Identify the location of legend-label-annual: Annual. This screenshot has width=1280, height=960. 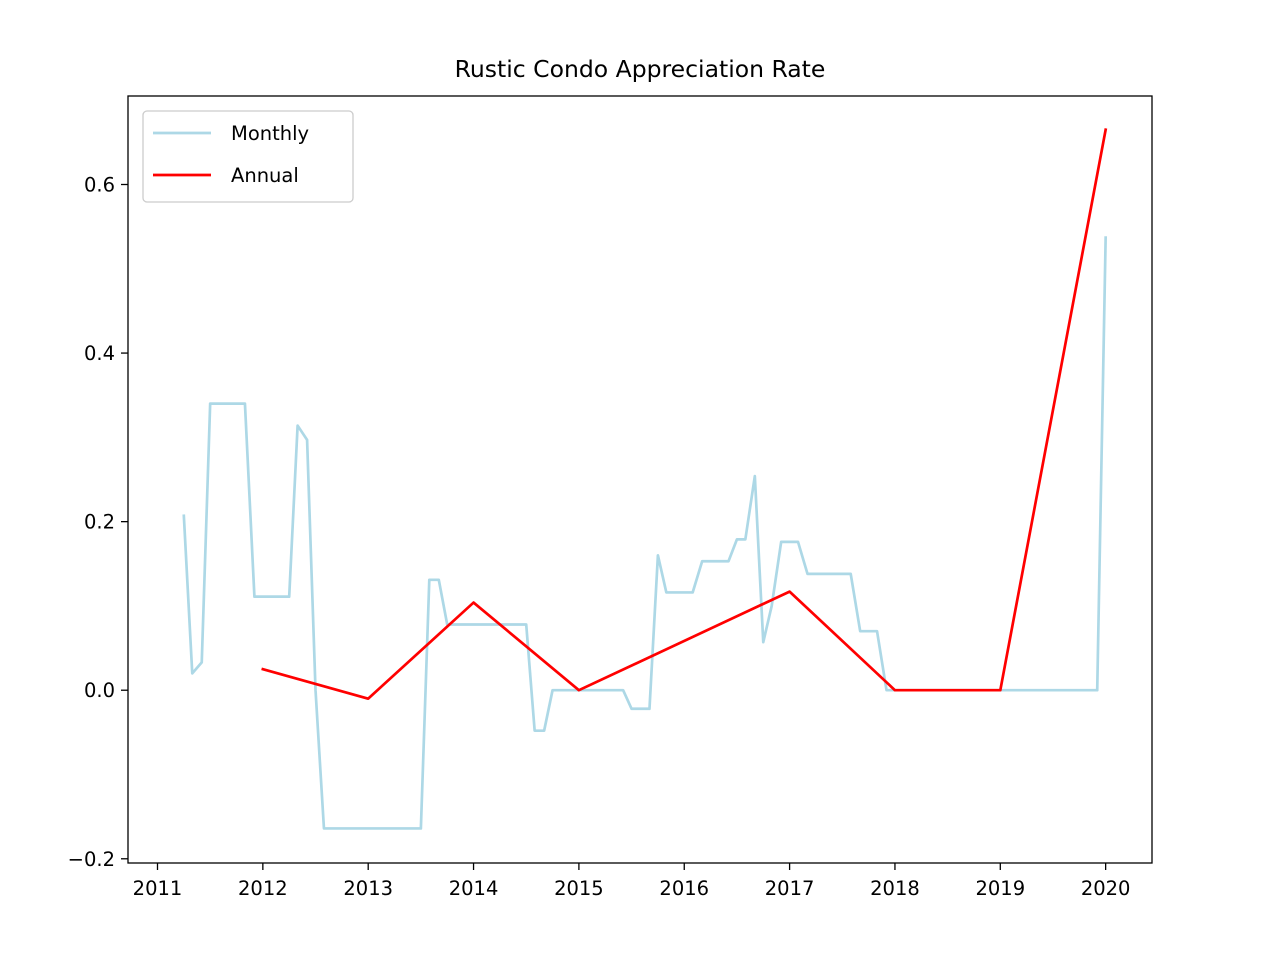
(265, 175).